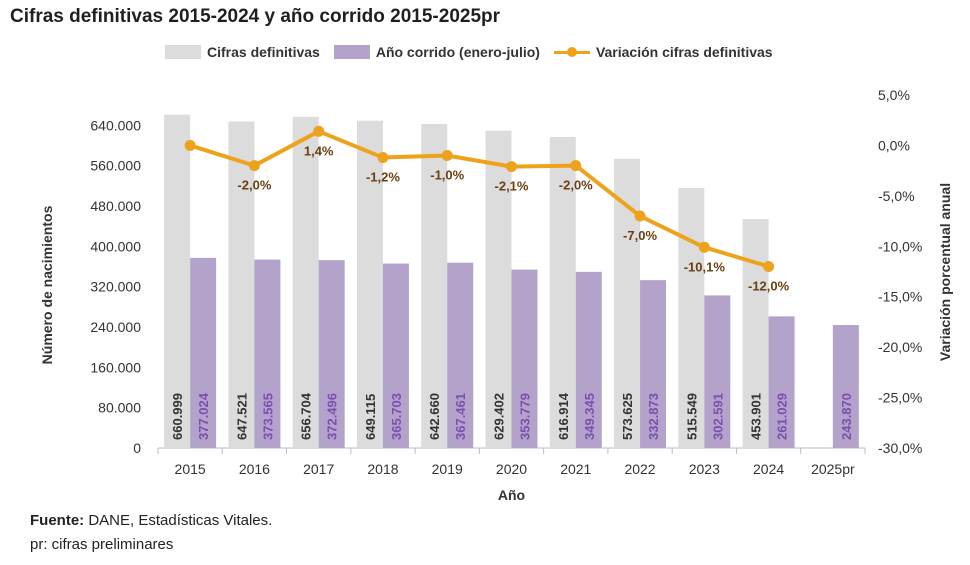 The width and height of the screenshot is (970, 565). What do you see at coordinates (457, 52) in the screenshot?
I see `legend-label-ano-corrido: Año corrido (enero-julio)` at bounding box center [457, 52].